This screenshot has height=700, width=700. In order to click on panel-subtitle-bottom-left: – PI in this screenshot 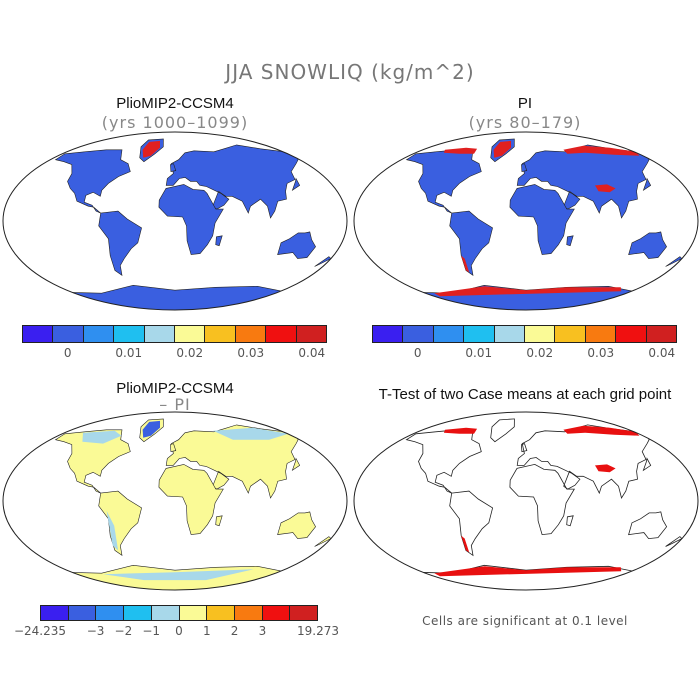, I will do `click(175, 404)`.